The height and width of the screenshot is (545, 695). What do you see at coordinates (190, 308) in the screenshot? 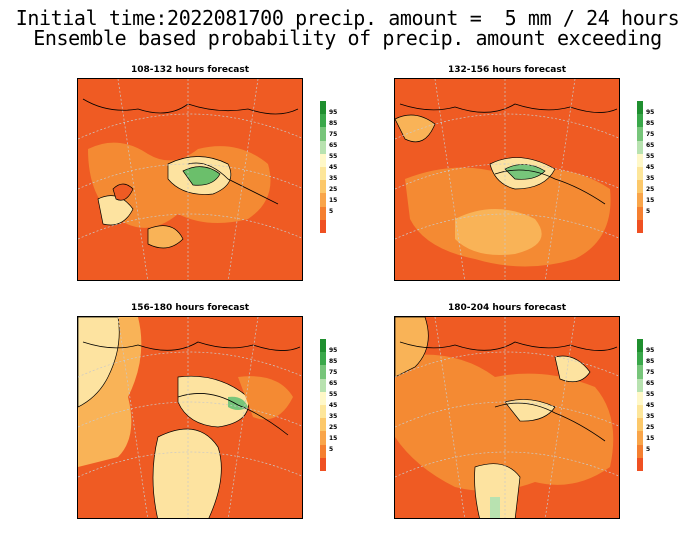
I see `panel-title: 156-180 hours forecast` at bounding box center [190, 308].